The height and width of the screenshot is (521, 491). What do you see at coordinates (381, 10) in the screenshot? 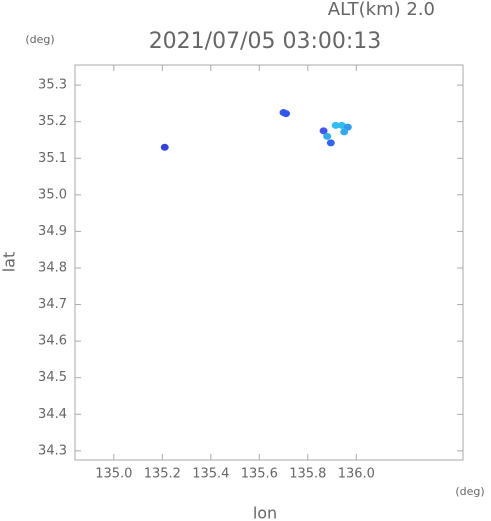
I see `altitude-label: ALT(km) 2.0` at bounding box center [381, 10].